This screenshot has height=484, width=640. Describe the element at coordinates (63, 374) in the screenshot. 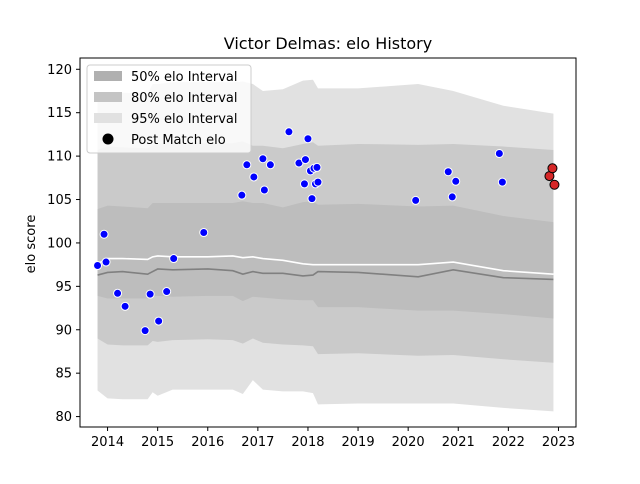

I see `y-tick-label: 85` at that location.